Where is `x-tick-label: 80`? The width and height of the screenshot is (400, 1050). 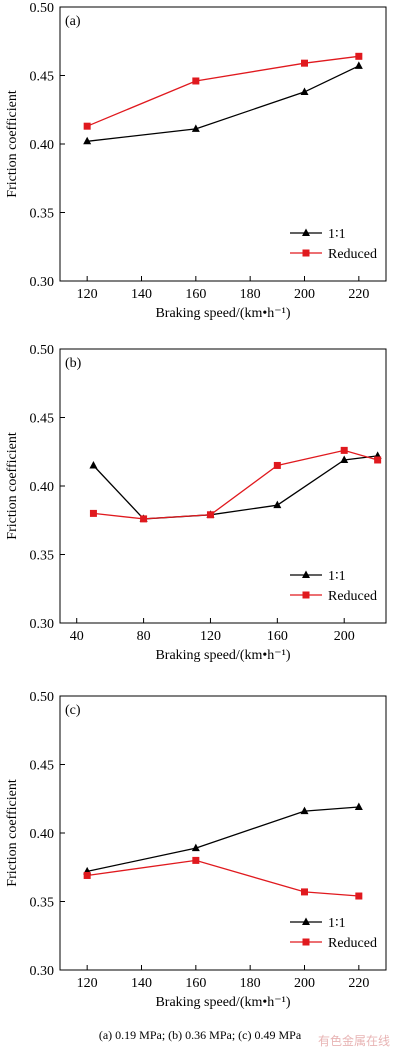
x-tick-label: 80 is located at coordinates (144, 636).